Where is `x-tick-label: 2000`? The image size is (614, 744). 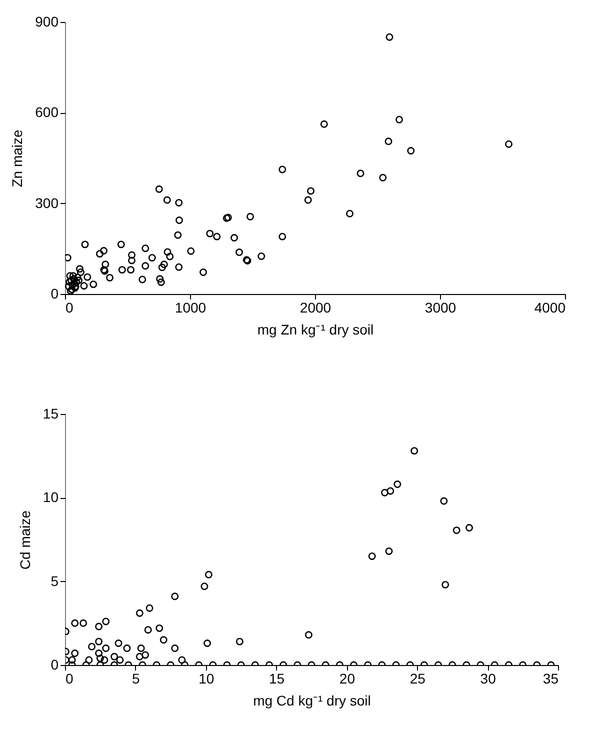 x-tick-label: 2000 is located at coordinates (316, 308).